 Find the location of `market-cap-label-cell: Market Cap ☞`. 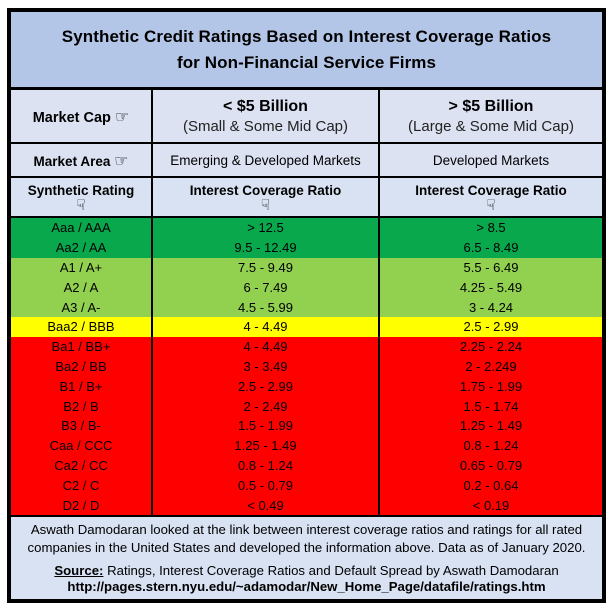

market-cap-label-cell: Market Cap ☞ is located at coordinates (81, 116).